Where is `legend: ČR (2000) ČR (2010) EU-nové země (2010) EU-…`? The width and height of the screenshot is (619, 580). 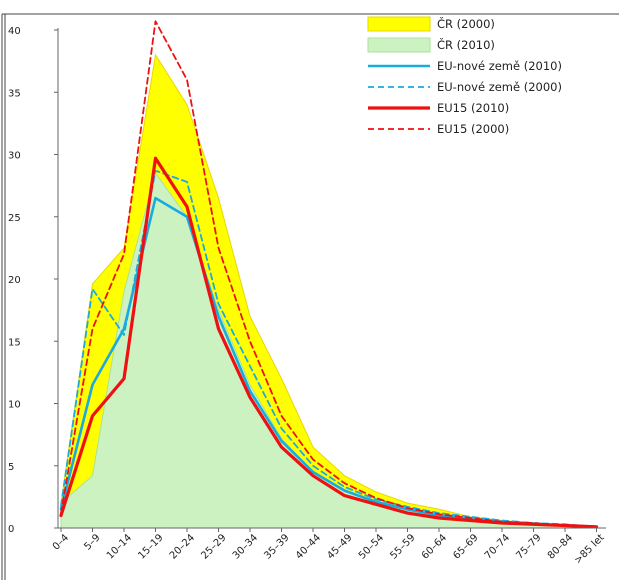 legend: ČR (2000) ČR (2010) EU-nové země (2010) EU-… is located at coordinates (464, 76).